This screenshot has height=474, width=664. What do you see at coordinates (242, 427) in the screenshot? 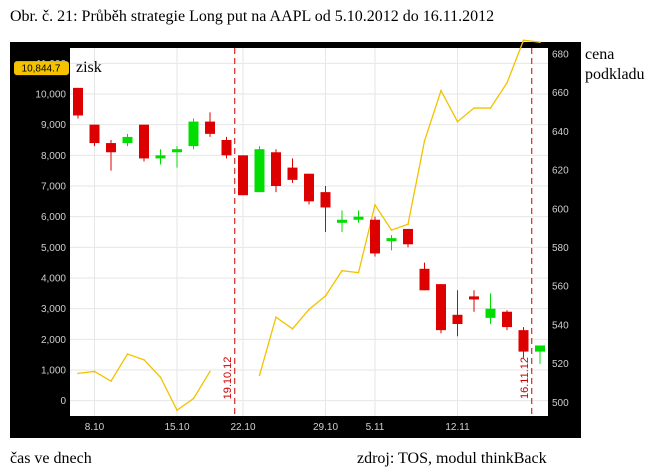
I see `x-tick-label: 22.10` at bounding box center [242, 427].